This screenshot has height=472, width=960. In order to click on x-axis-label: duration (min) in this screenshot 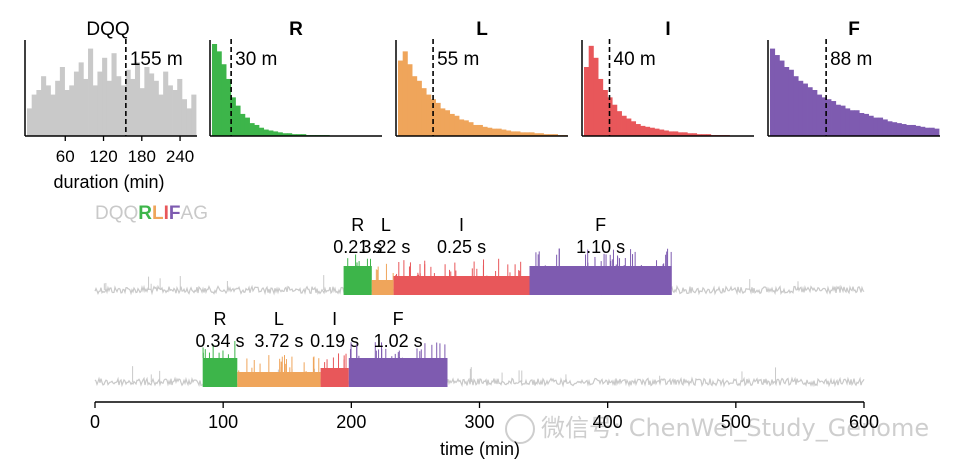, I will do `click(108, 182)`.